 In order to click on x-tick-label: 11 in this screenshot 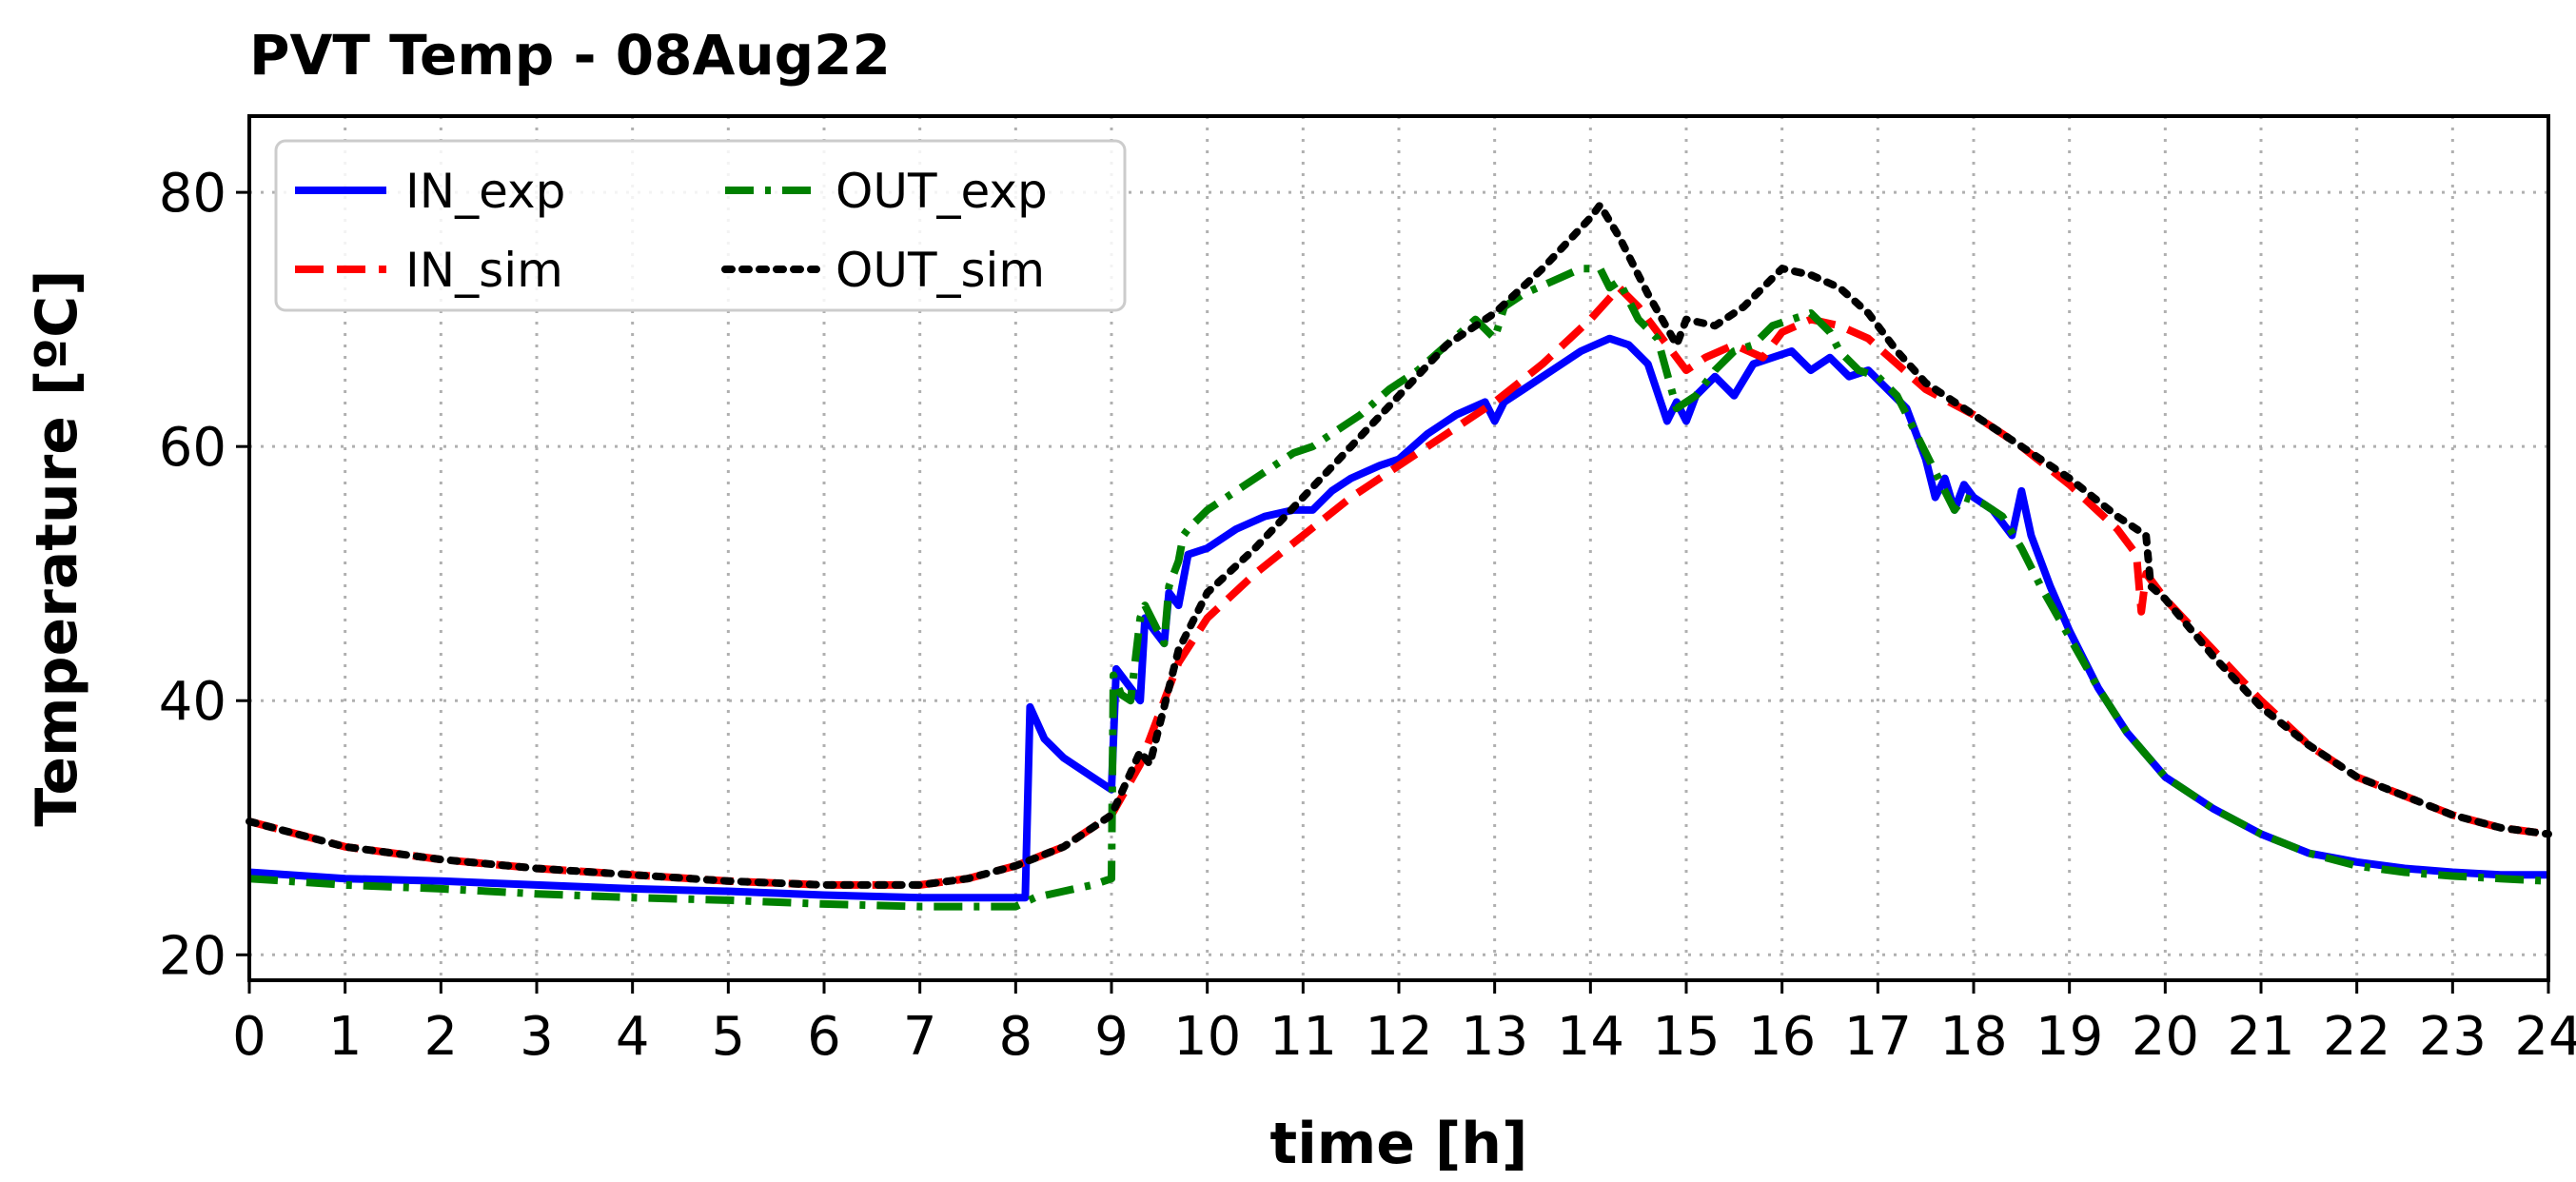, I will do `click(1303, 1037)`.